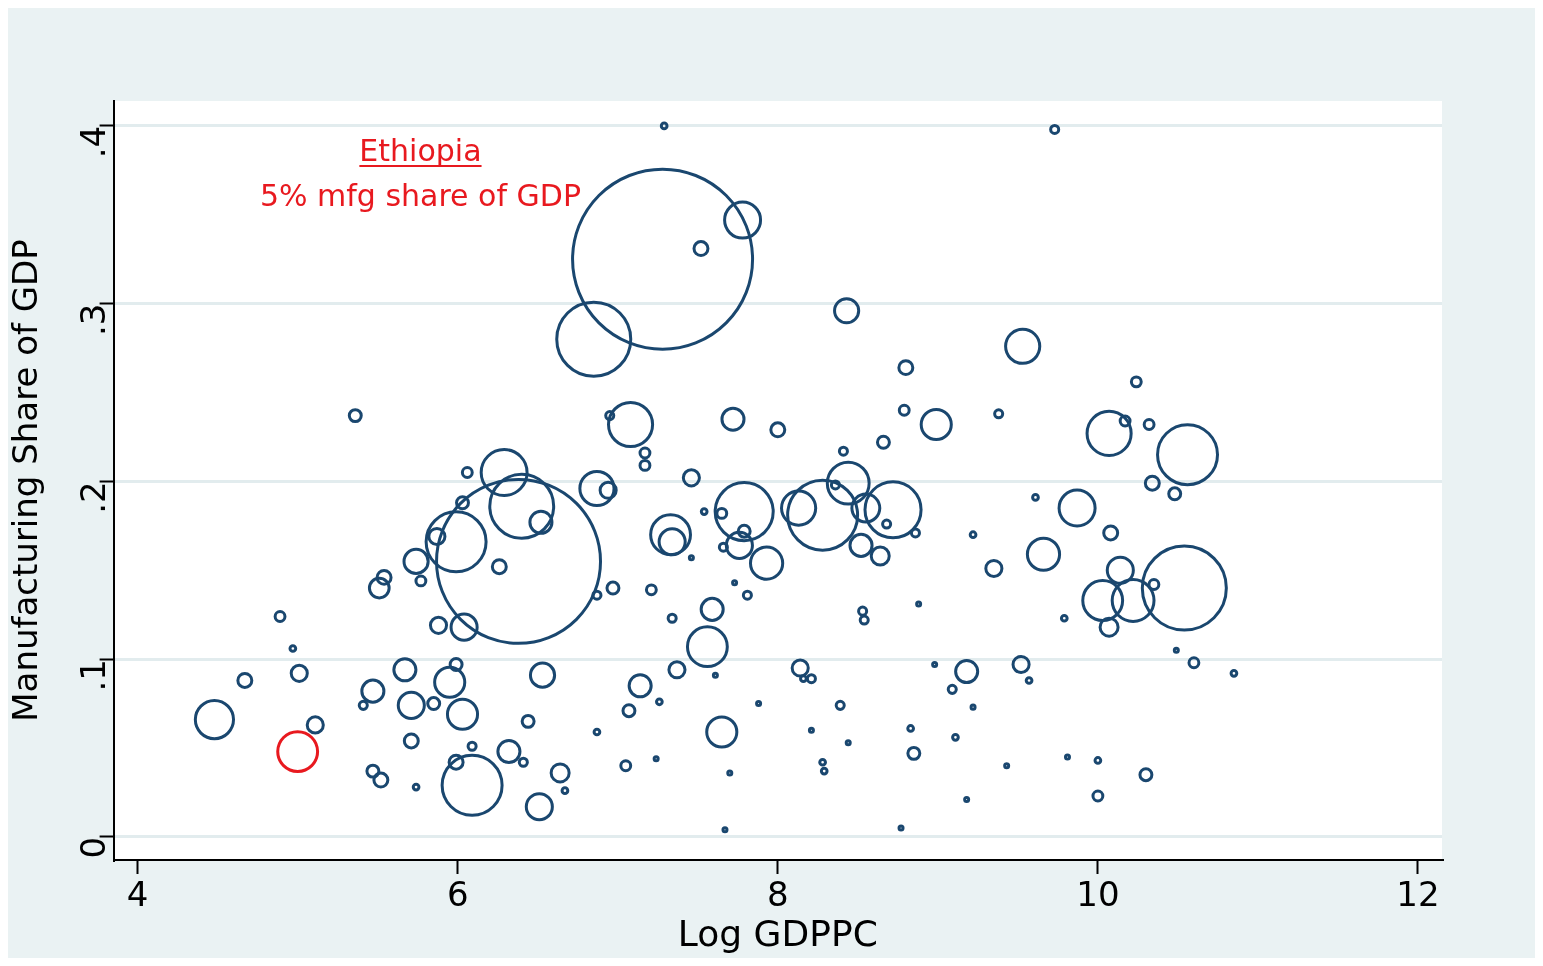  What do you see at coordinates (93, 497) in the screenshot?
I see `y-tick-label: .2` at bounding box center [93, 497].